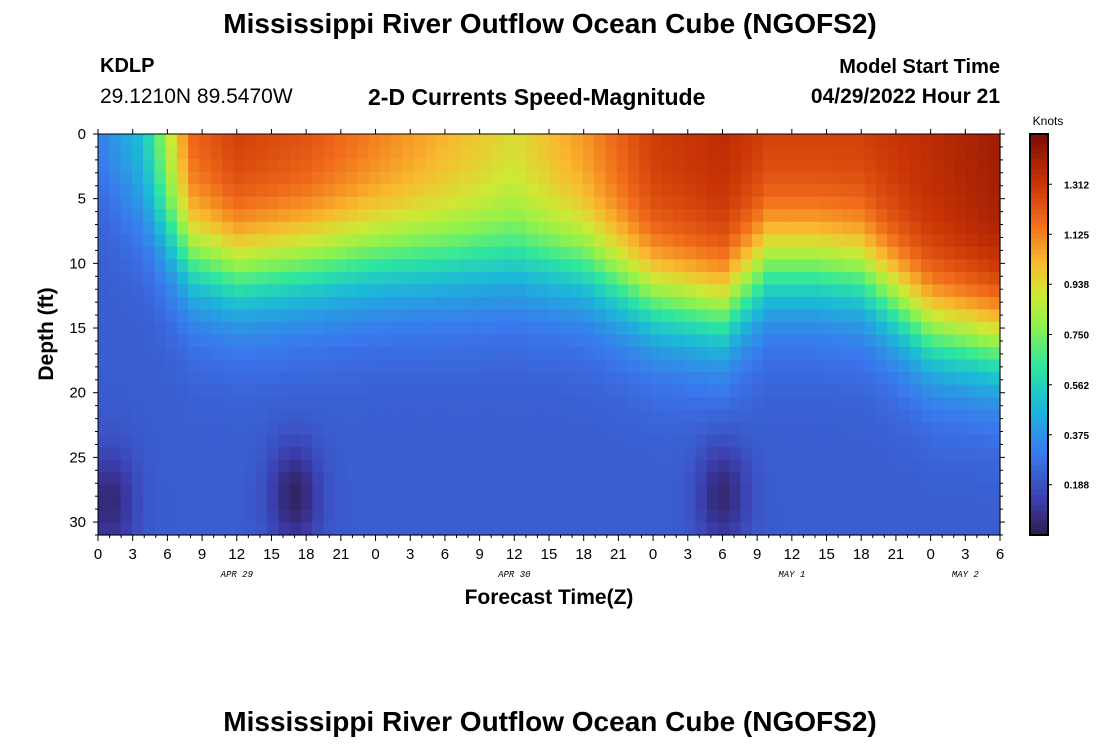 Image resolution: width=1100 pixels, height=750 pixels. I want to click on y-tick-label: 20, so click(77, 393).